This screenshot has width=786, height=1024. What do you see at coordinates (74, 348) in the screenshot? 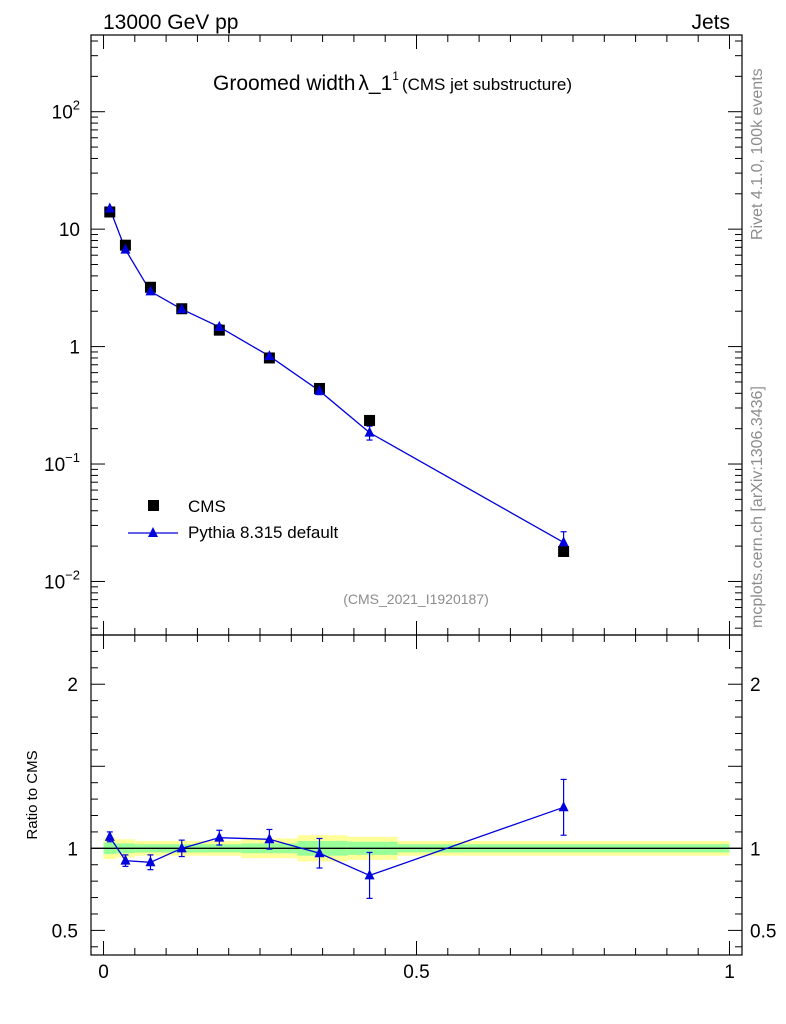
I see `main-y-tick-label: 1` at bounding box center [74, 348].